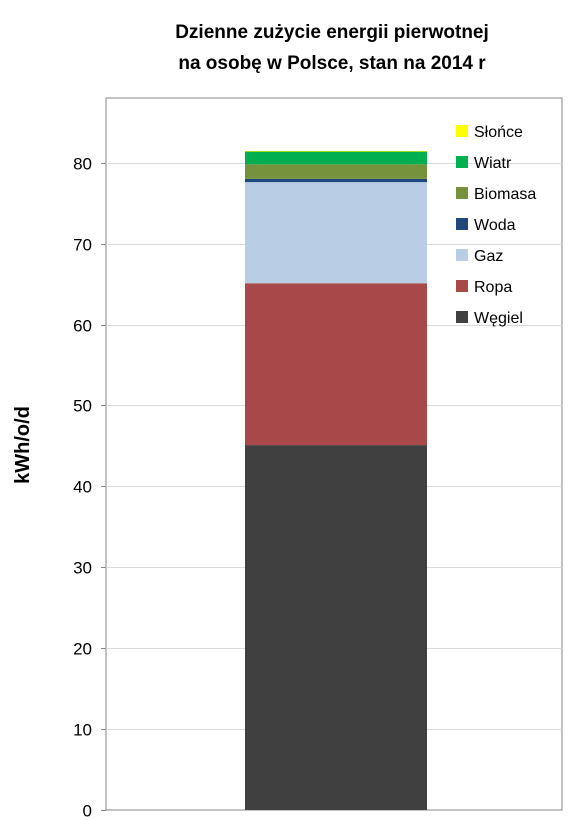 The height and width of the screenshot is (820, 573). What do you see at coordinates (462, 193) in the screenshot?
I see `legend-swatch-biomasa` at bounding box center [462, 193].